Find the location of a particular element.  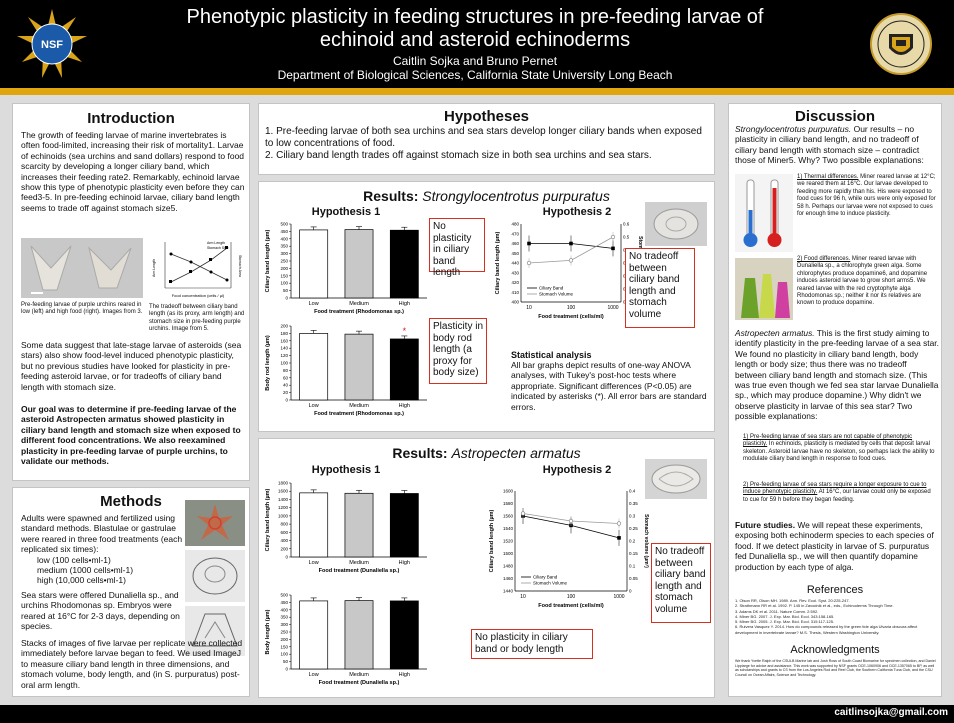

y-tick-label: 200 is located at coordinates (284, 268).